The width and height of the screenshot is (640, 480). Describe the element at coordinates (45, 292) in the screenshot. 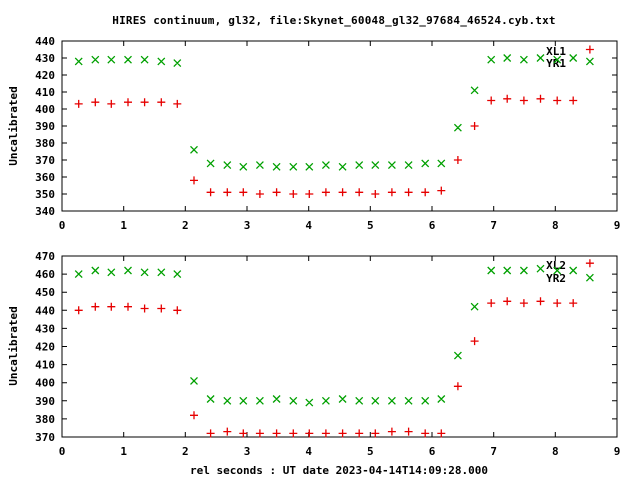

I see `y-tick-label: 450` at that location.